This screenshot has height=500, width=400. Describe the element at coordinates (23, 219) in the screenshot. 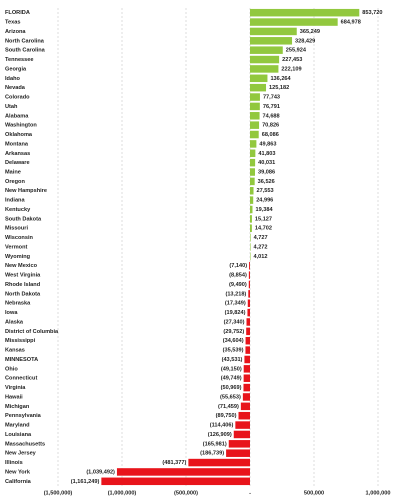

I see `category-label: South Dakota` at that location.